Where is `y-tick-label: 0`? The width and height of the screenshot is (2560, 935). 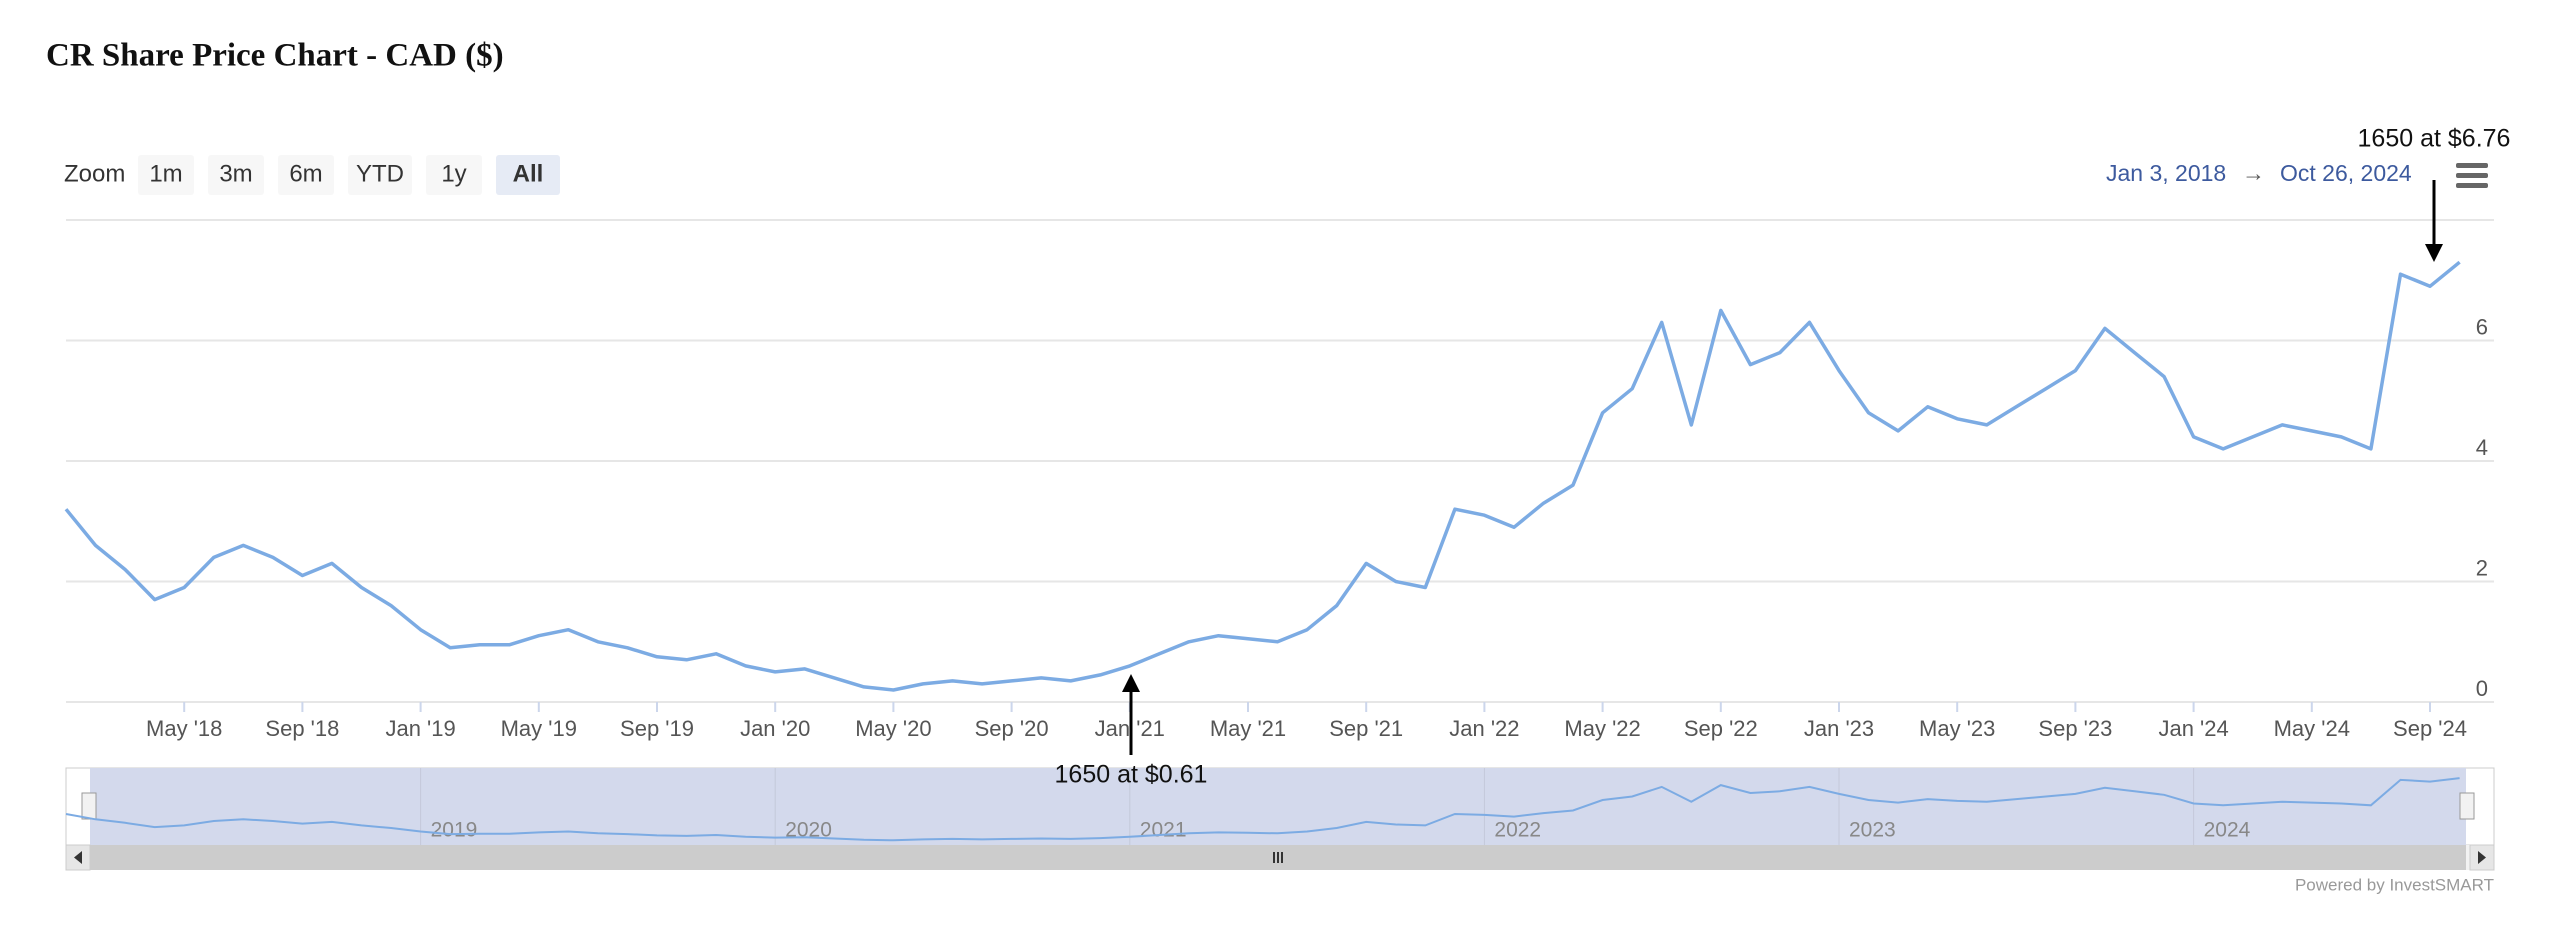
y-tick-label: 0 is located at coordinates (2482, 688).